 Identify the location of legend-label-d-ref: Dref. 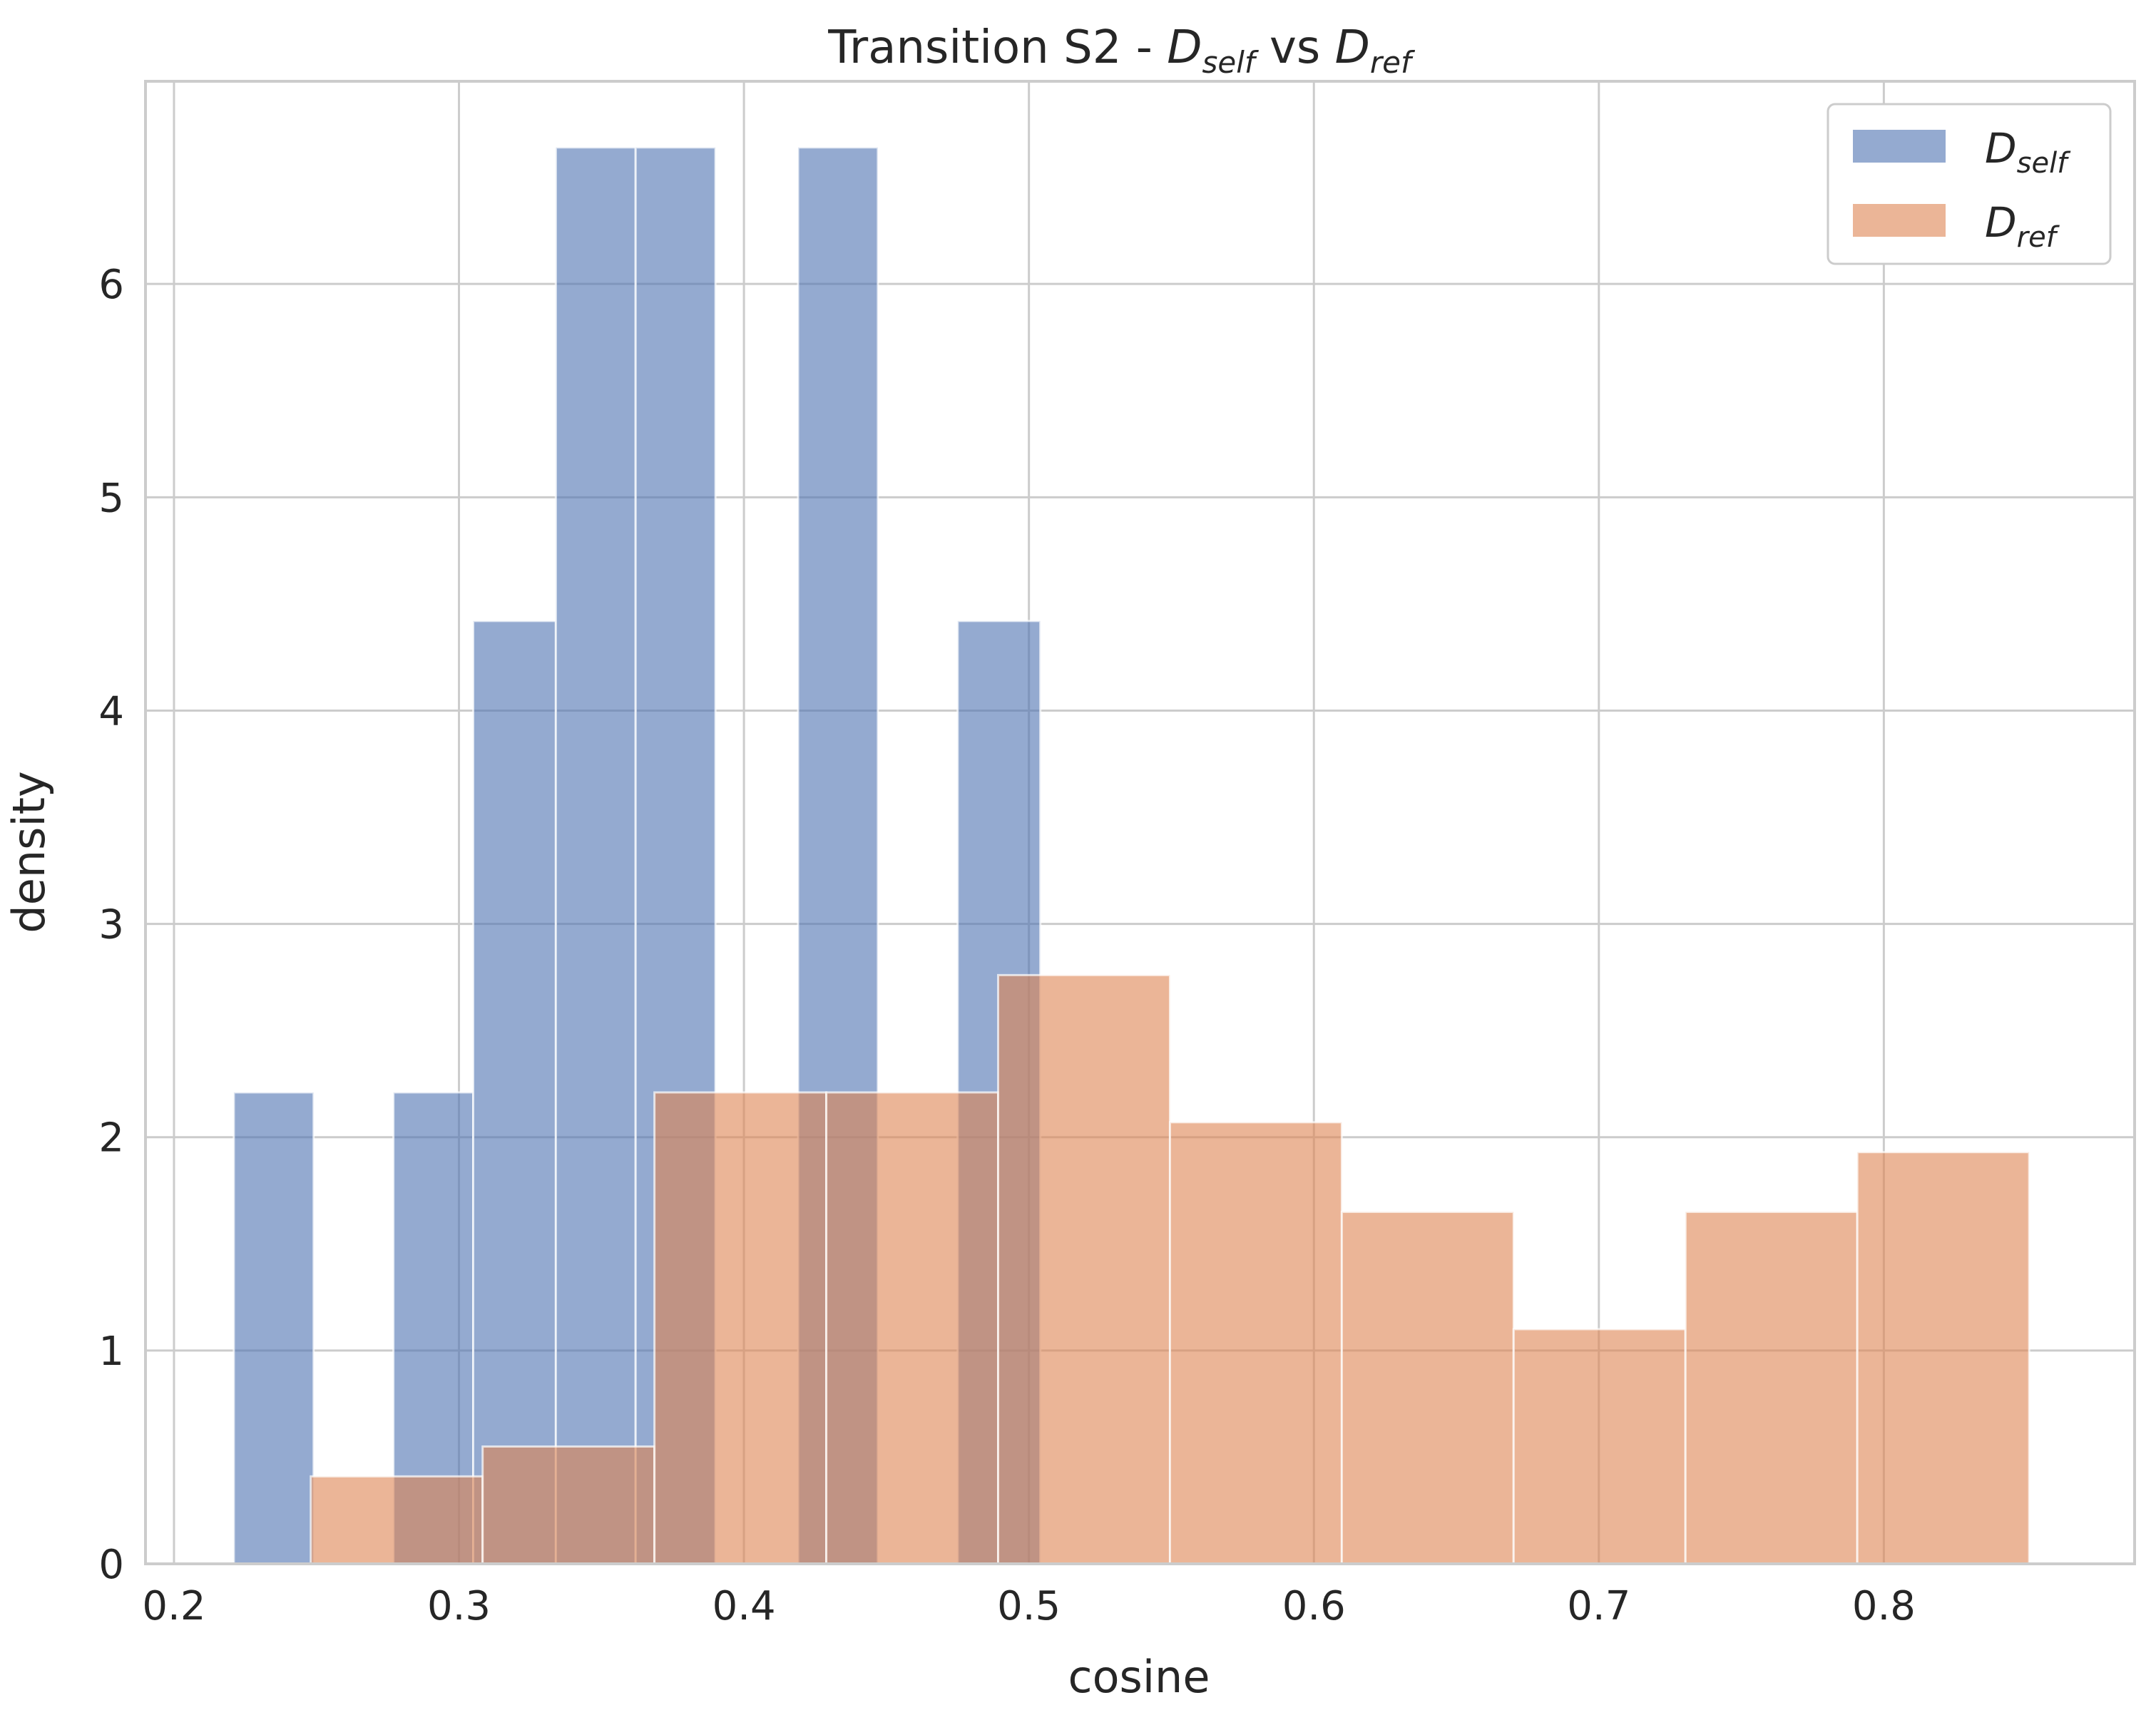
(2022, 226).